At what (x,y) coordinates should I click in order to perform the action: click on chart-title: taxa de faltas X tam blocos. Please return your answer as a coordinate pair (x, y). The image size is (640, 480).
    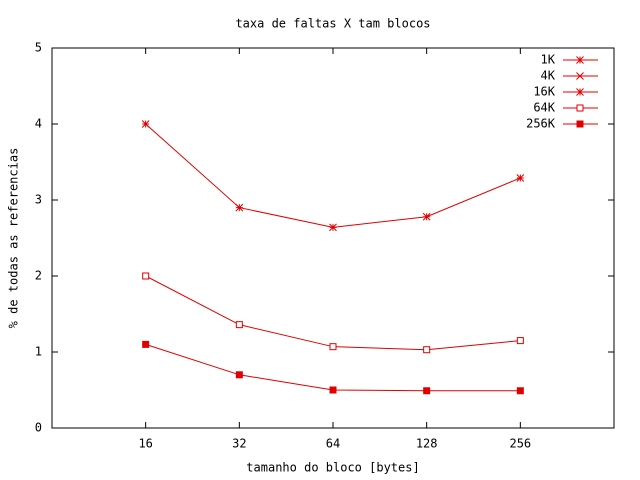
    Looking at the image, I should click on (332, 24).